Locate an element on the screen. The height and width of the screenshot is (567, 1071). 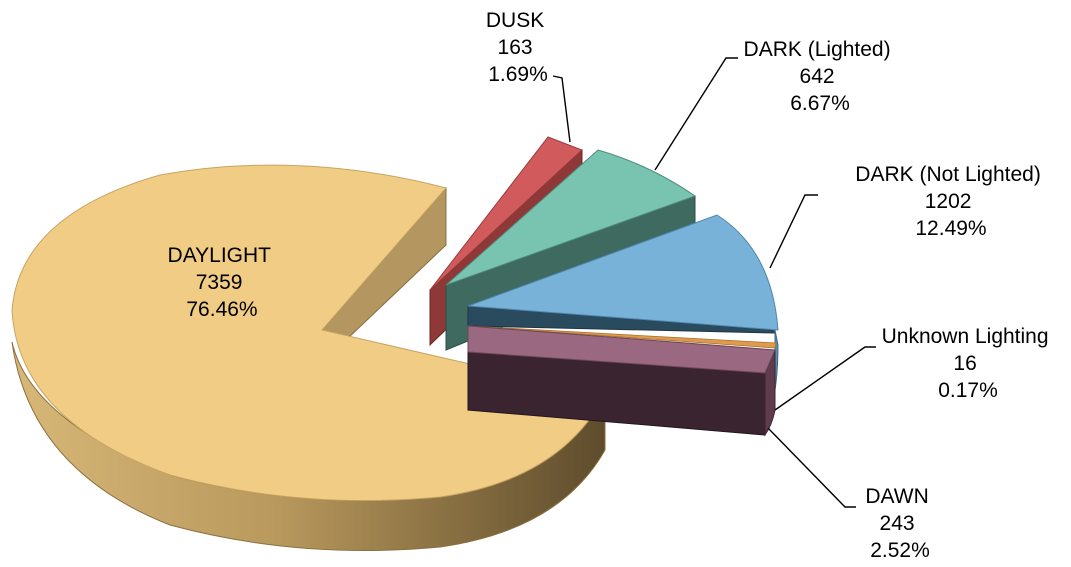
data-label-unknown-lighting: Unknown Lighting 16 0.17% is located at coordinates (968, 363).